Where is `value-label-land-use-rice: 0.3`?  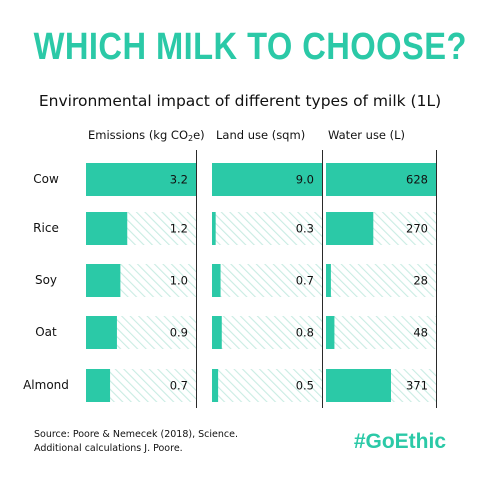
value-label-land-use-rice: 0.3 is located at coordinates (305, 229).